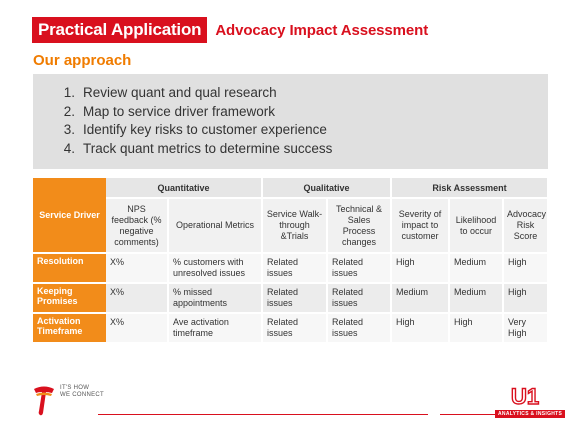 Image resolution: width=581 pixels, height=433 pixels. What do you see at coordinates (44, 401) in the screenshot?
I see `telstra-logo-icon` at bounding box center [44, 401].